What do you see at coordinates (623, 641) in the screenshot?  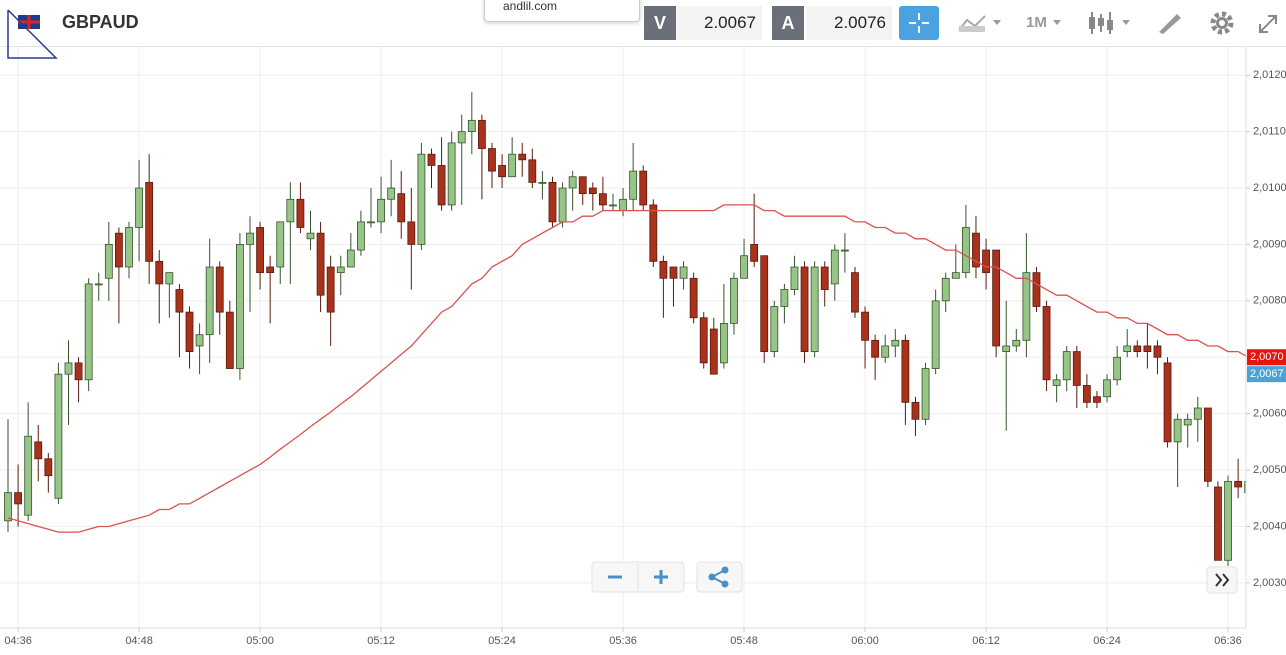 I see `x-tick-label: 05:36` at bounding box center [623, 641].